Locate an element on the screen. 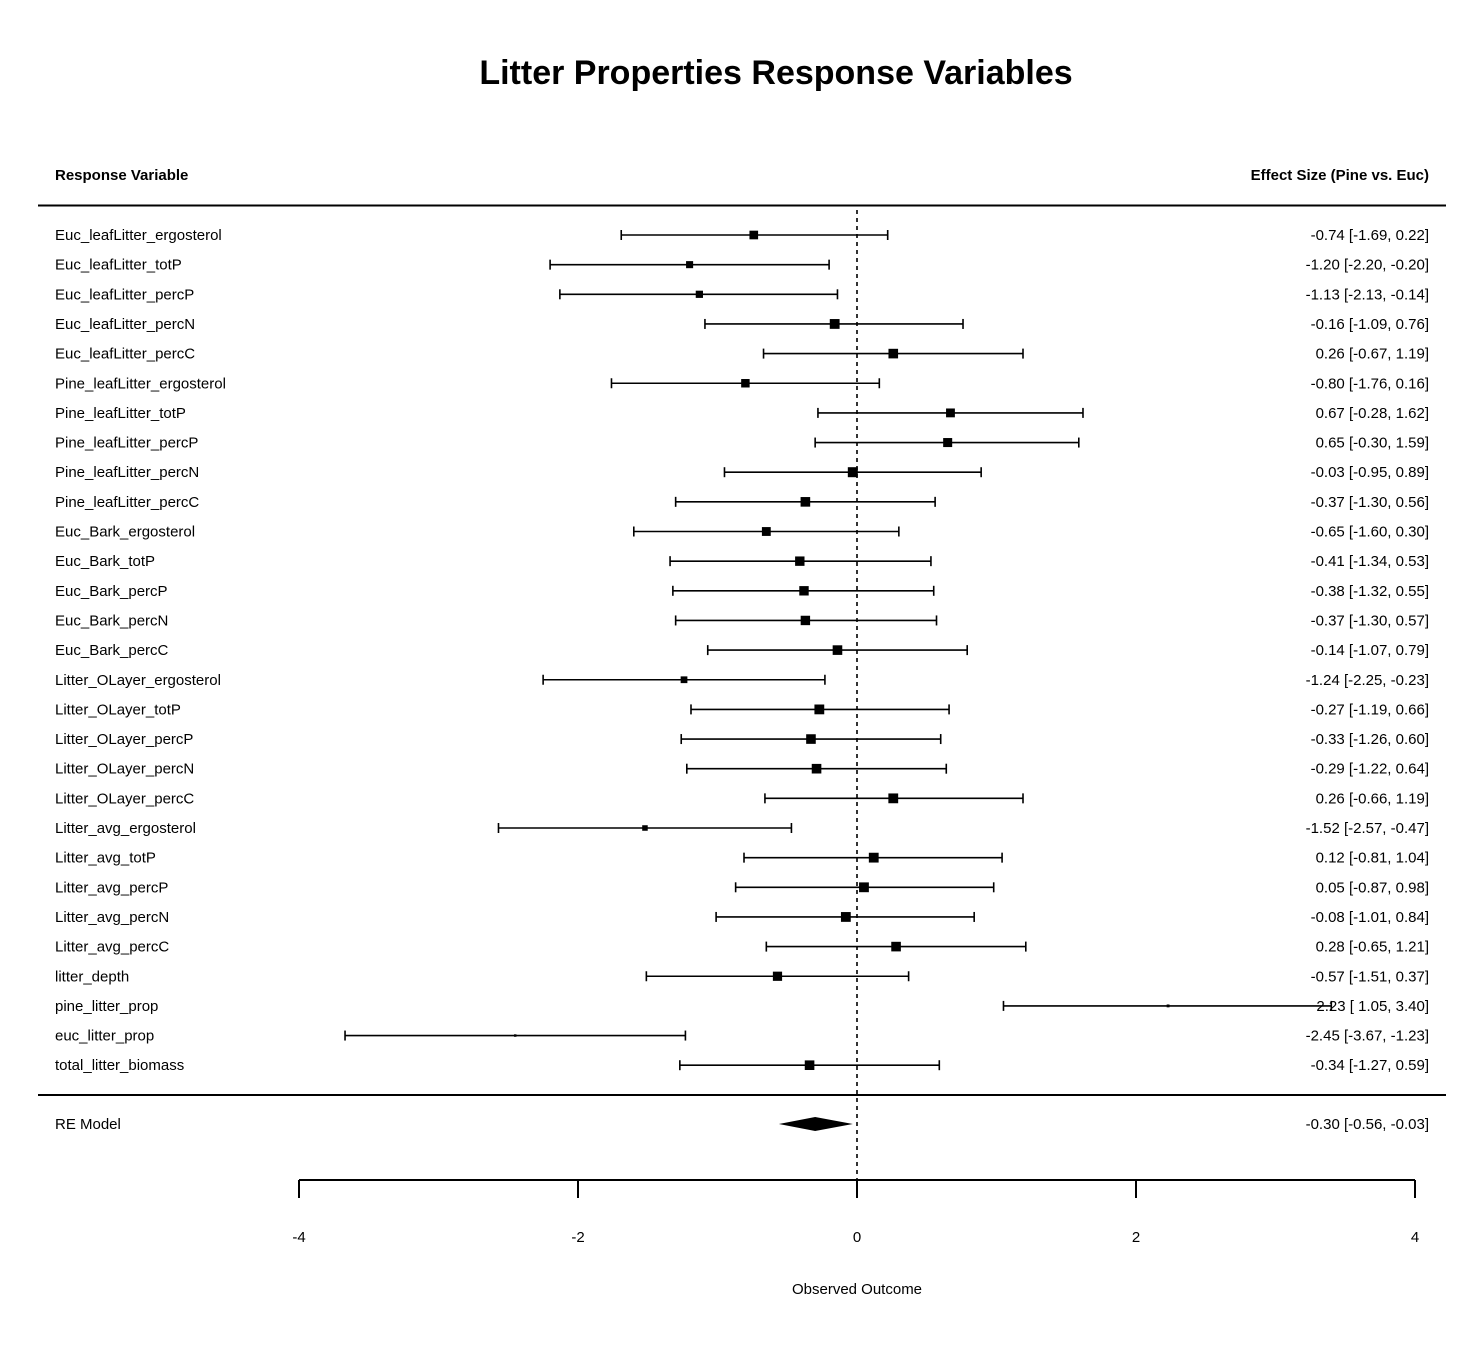 Image resolution: width=1484 pixels, height=1355 pixels. row-ci-text: -0.33 [-1.26, 0.60] is located at coordinates (1370, 739).